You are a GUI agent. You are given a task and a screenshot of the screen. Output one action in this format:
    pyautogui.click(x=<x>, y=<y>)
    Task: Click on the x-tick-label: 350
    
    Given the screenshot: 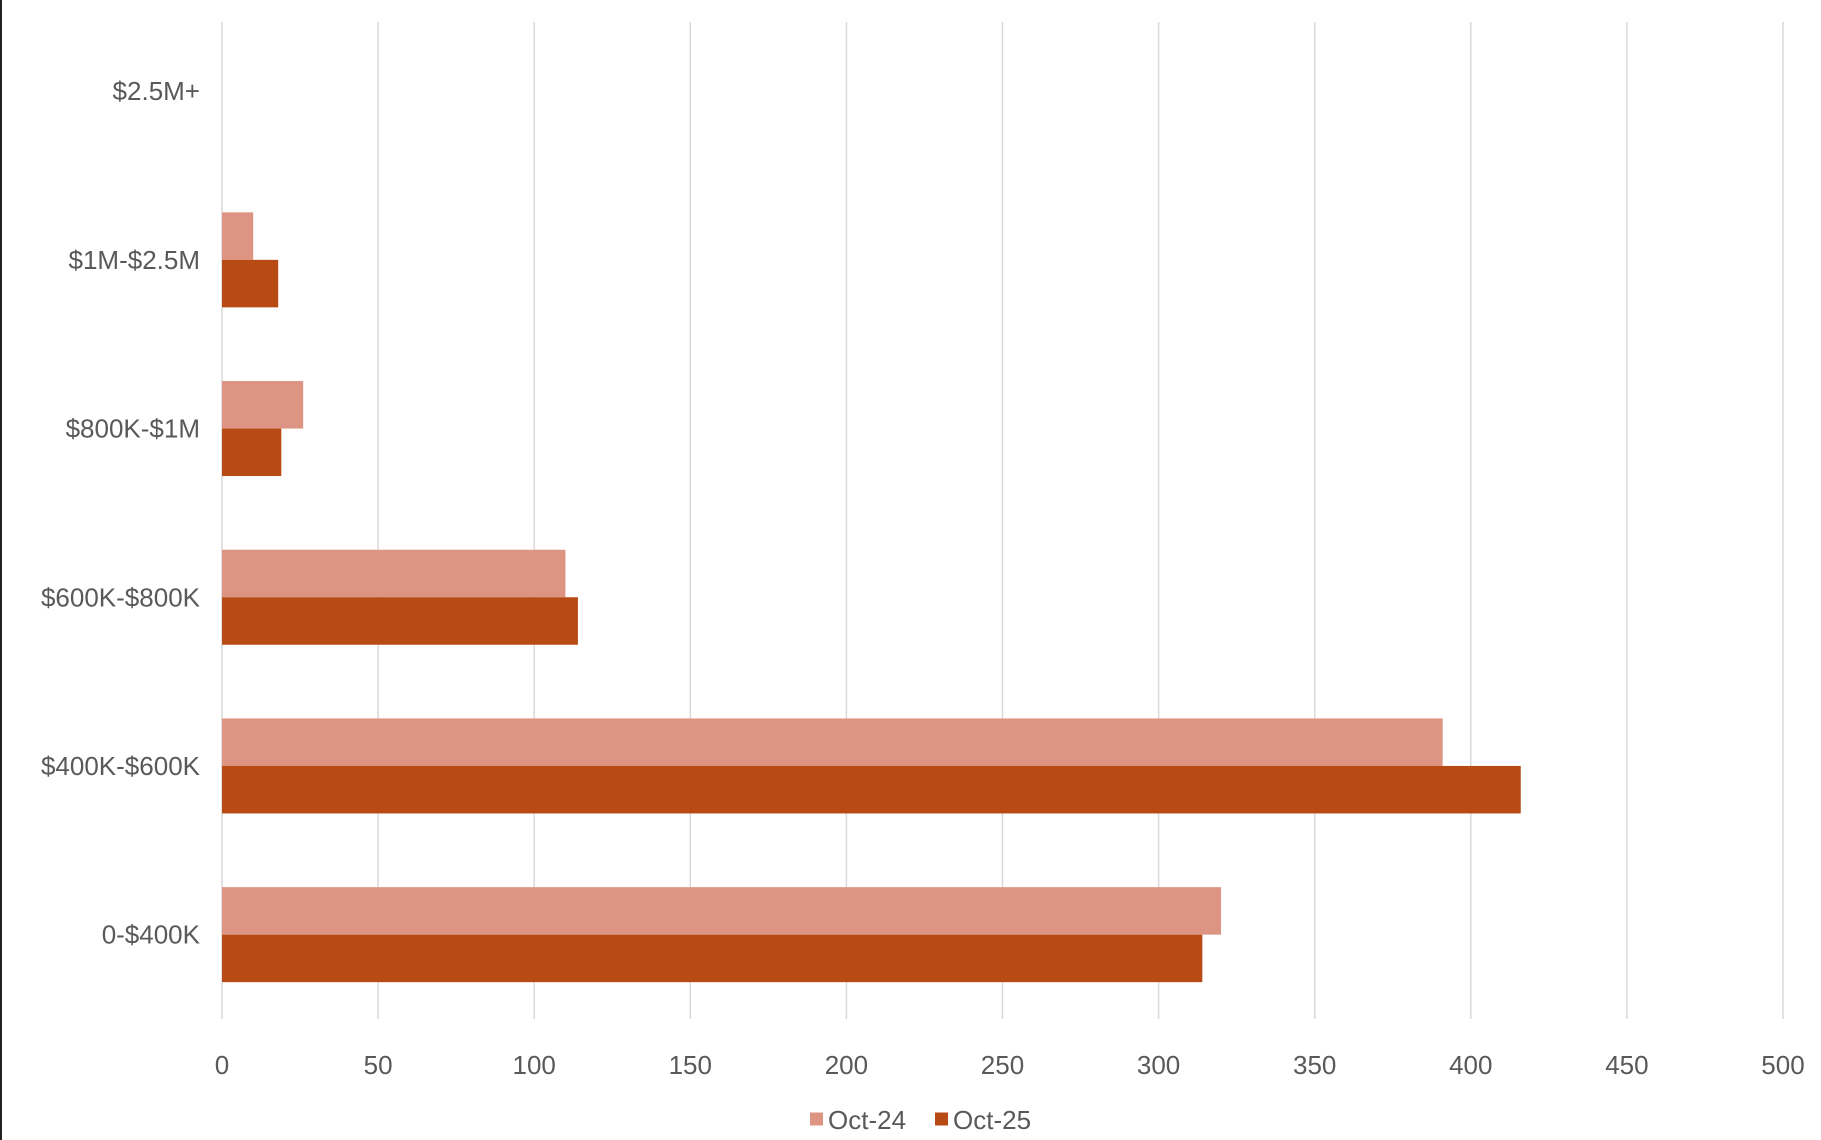 What is the action you would take?
    pyautogui.click(x=1314, y=1065)
    